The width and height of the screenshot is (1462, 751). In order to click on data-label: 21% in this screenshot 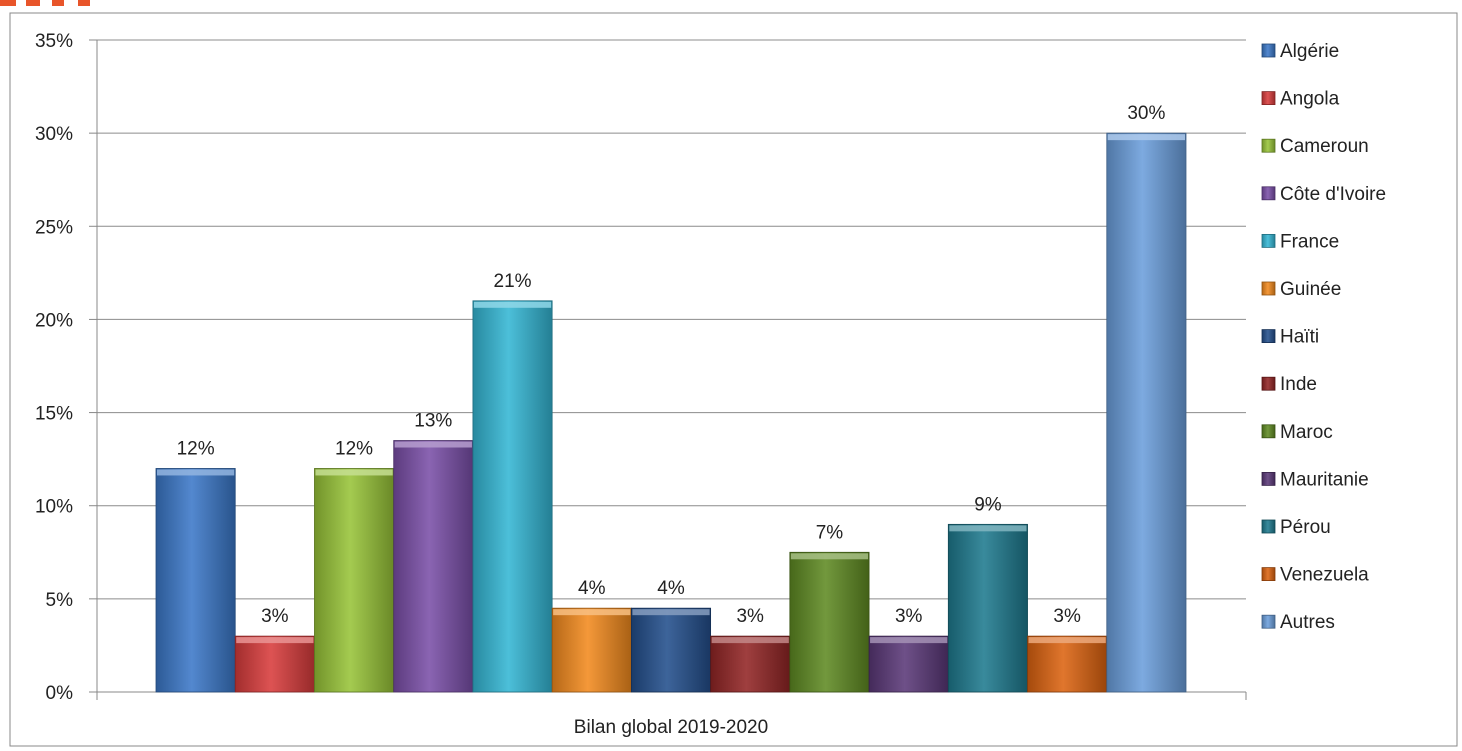, I will do `click(513, 281)`.